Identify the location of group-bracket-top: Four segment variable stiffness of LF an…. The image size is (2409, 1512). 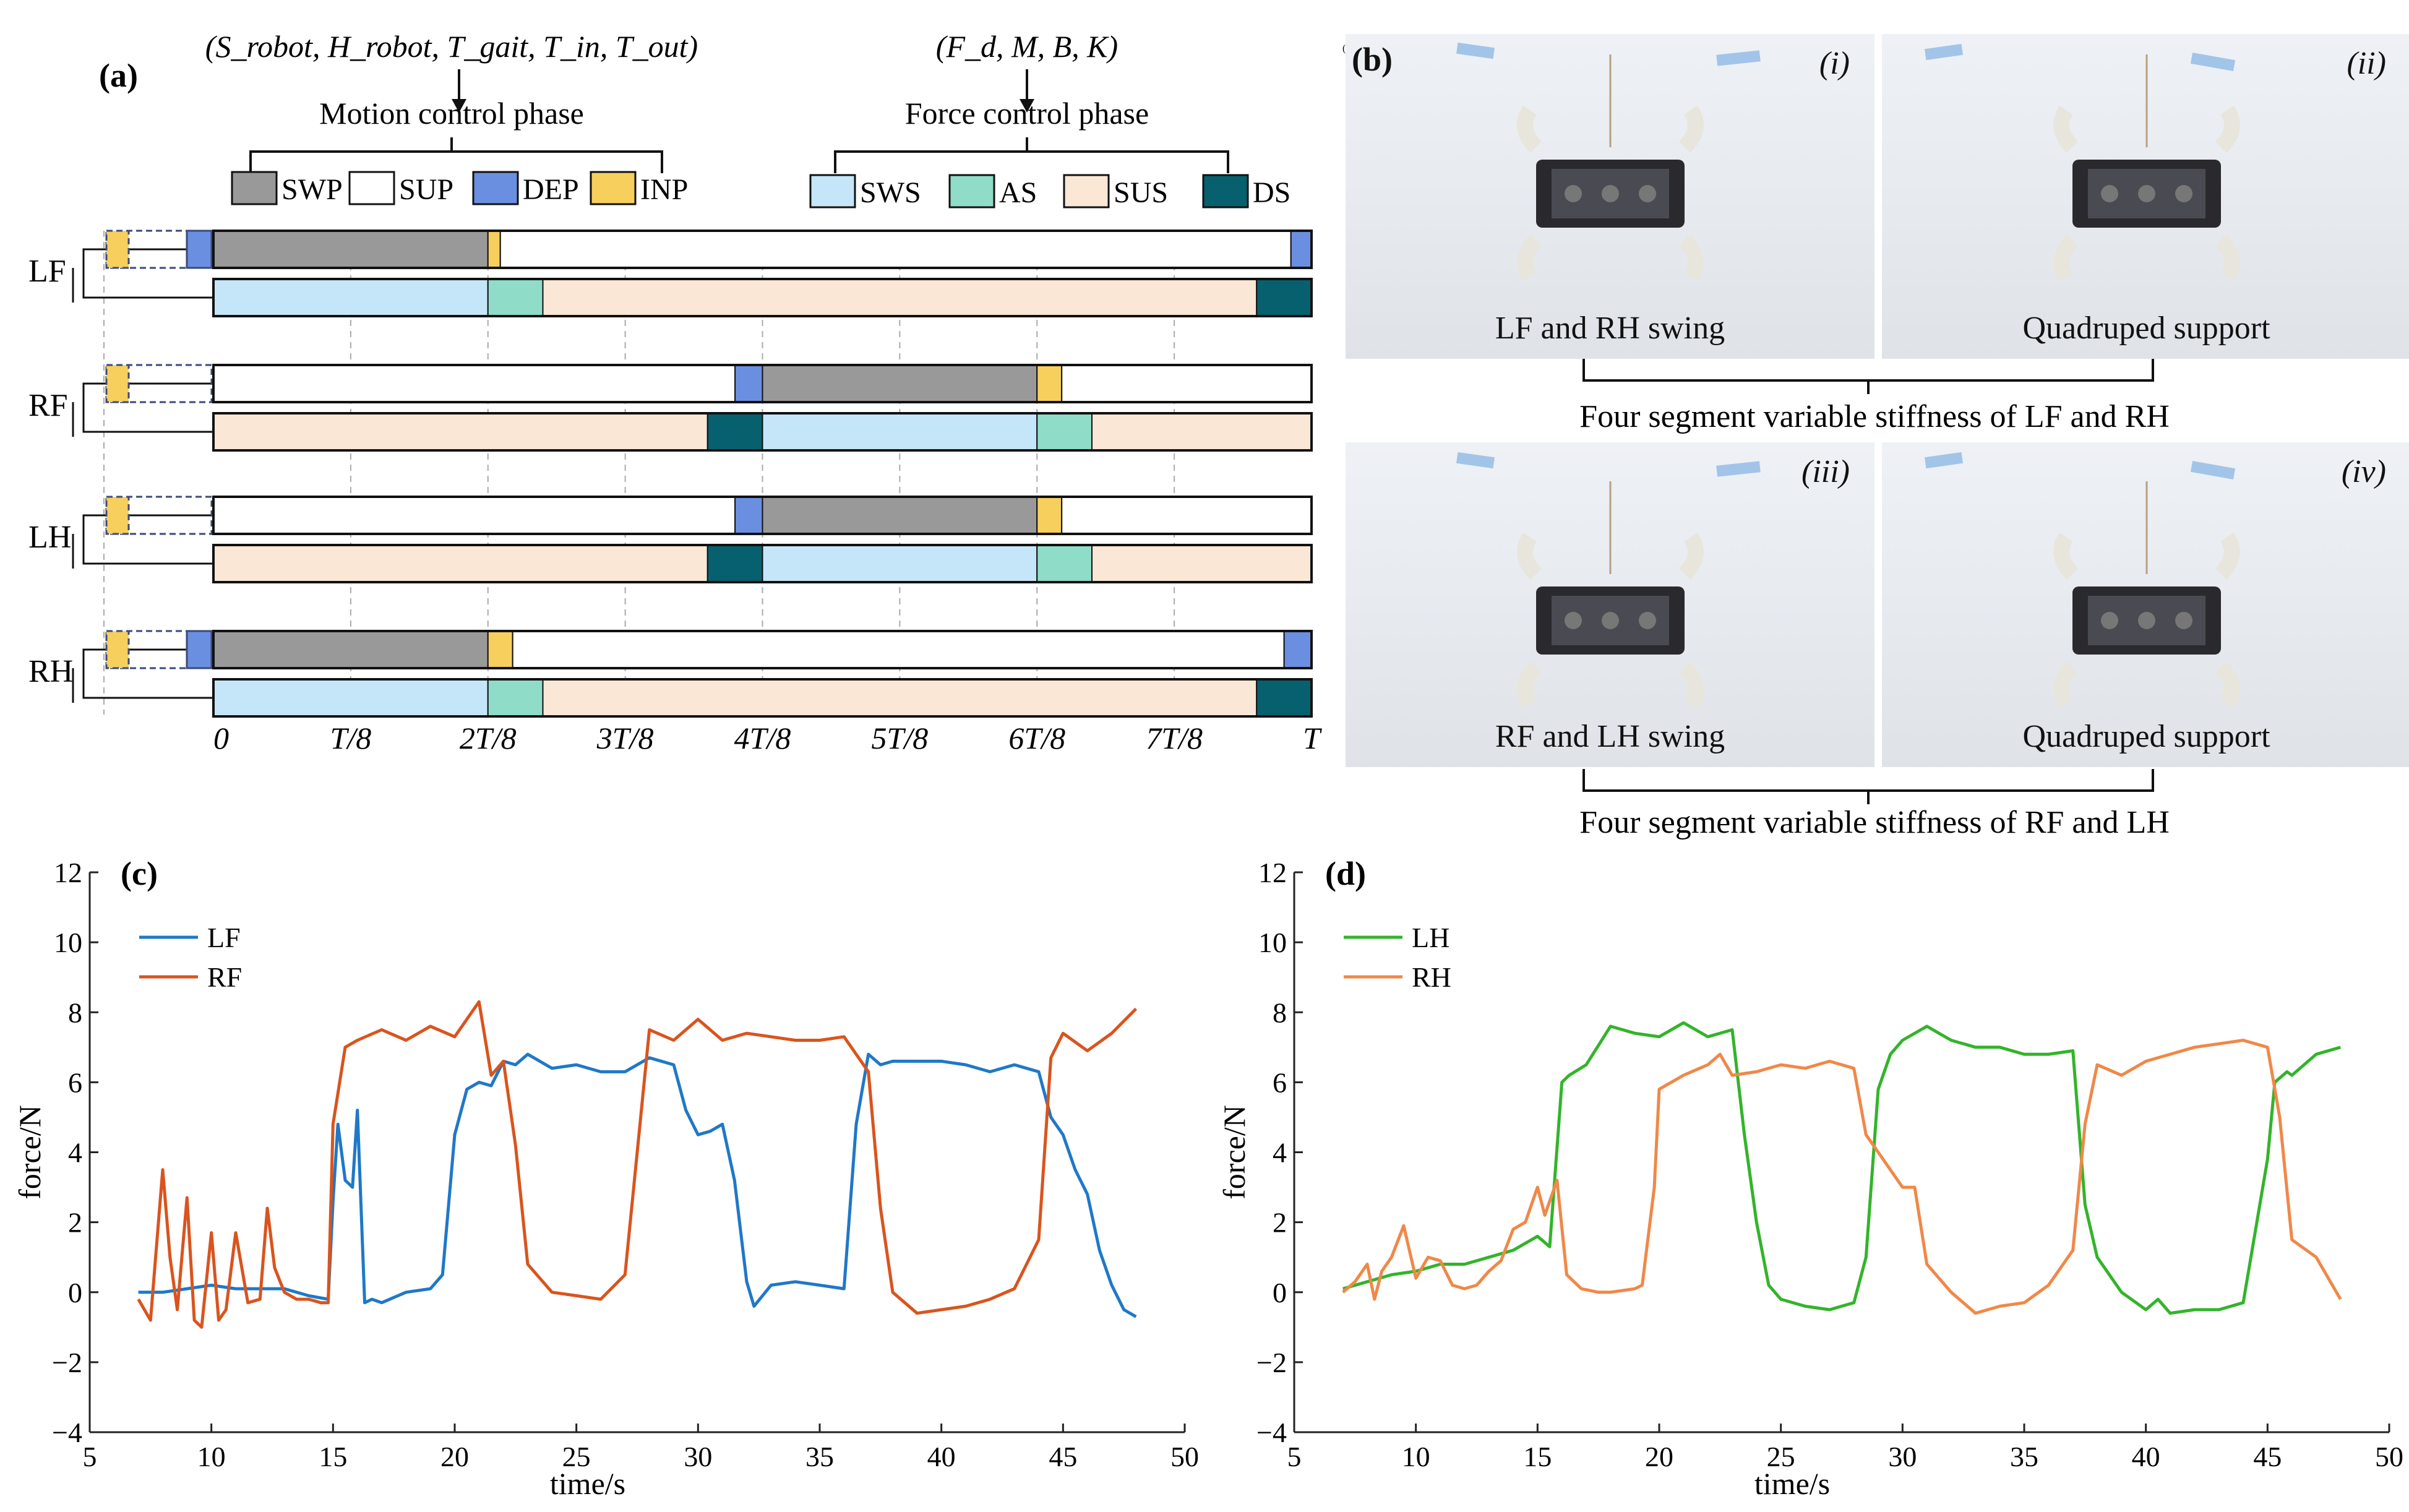
(1875, 396).